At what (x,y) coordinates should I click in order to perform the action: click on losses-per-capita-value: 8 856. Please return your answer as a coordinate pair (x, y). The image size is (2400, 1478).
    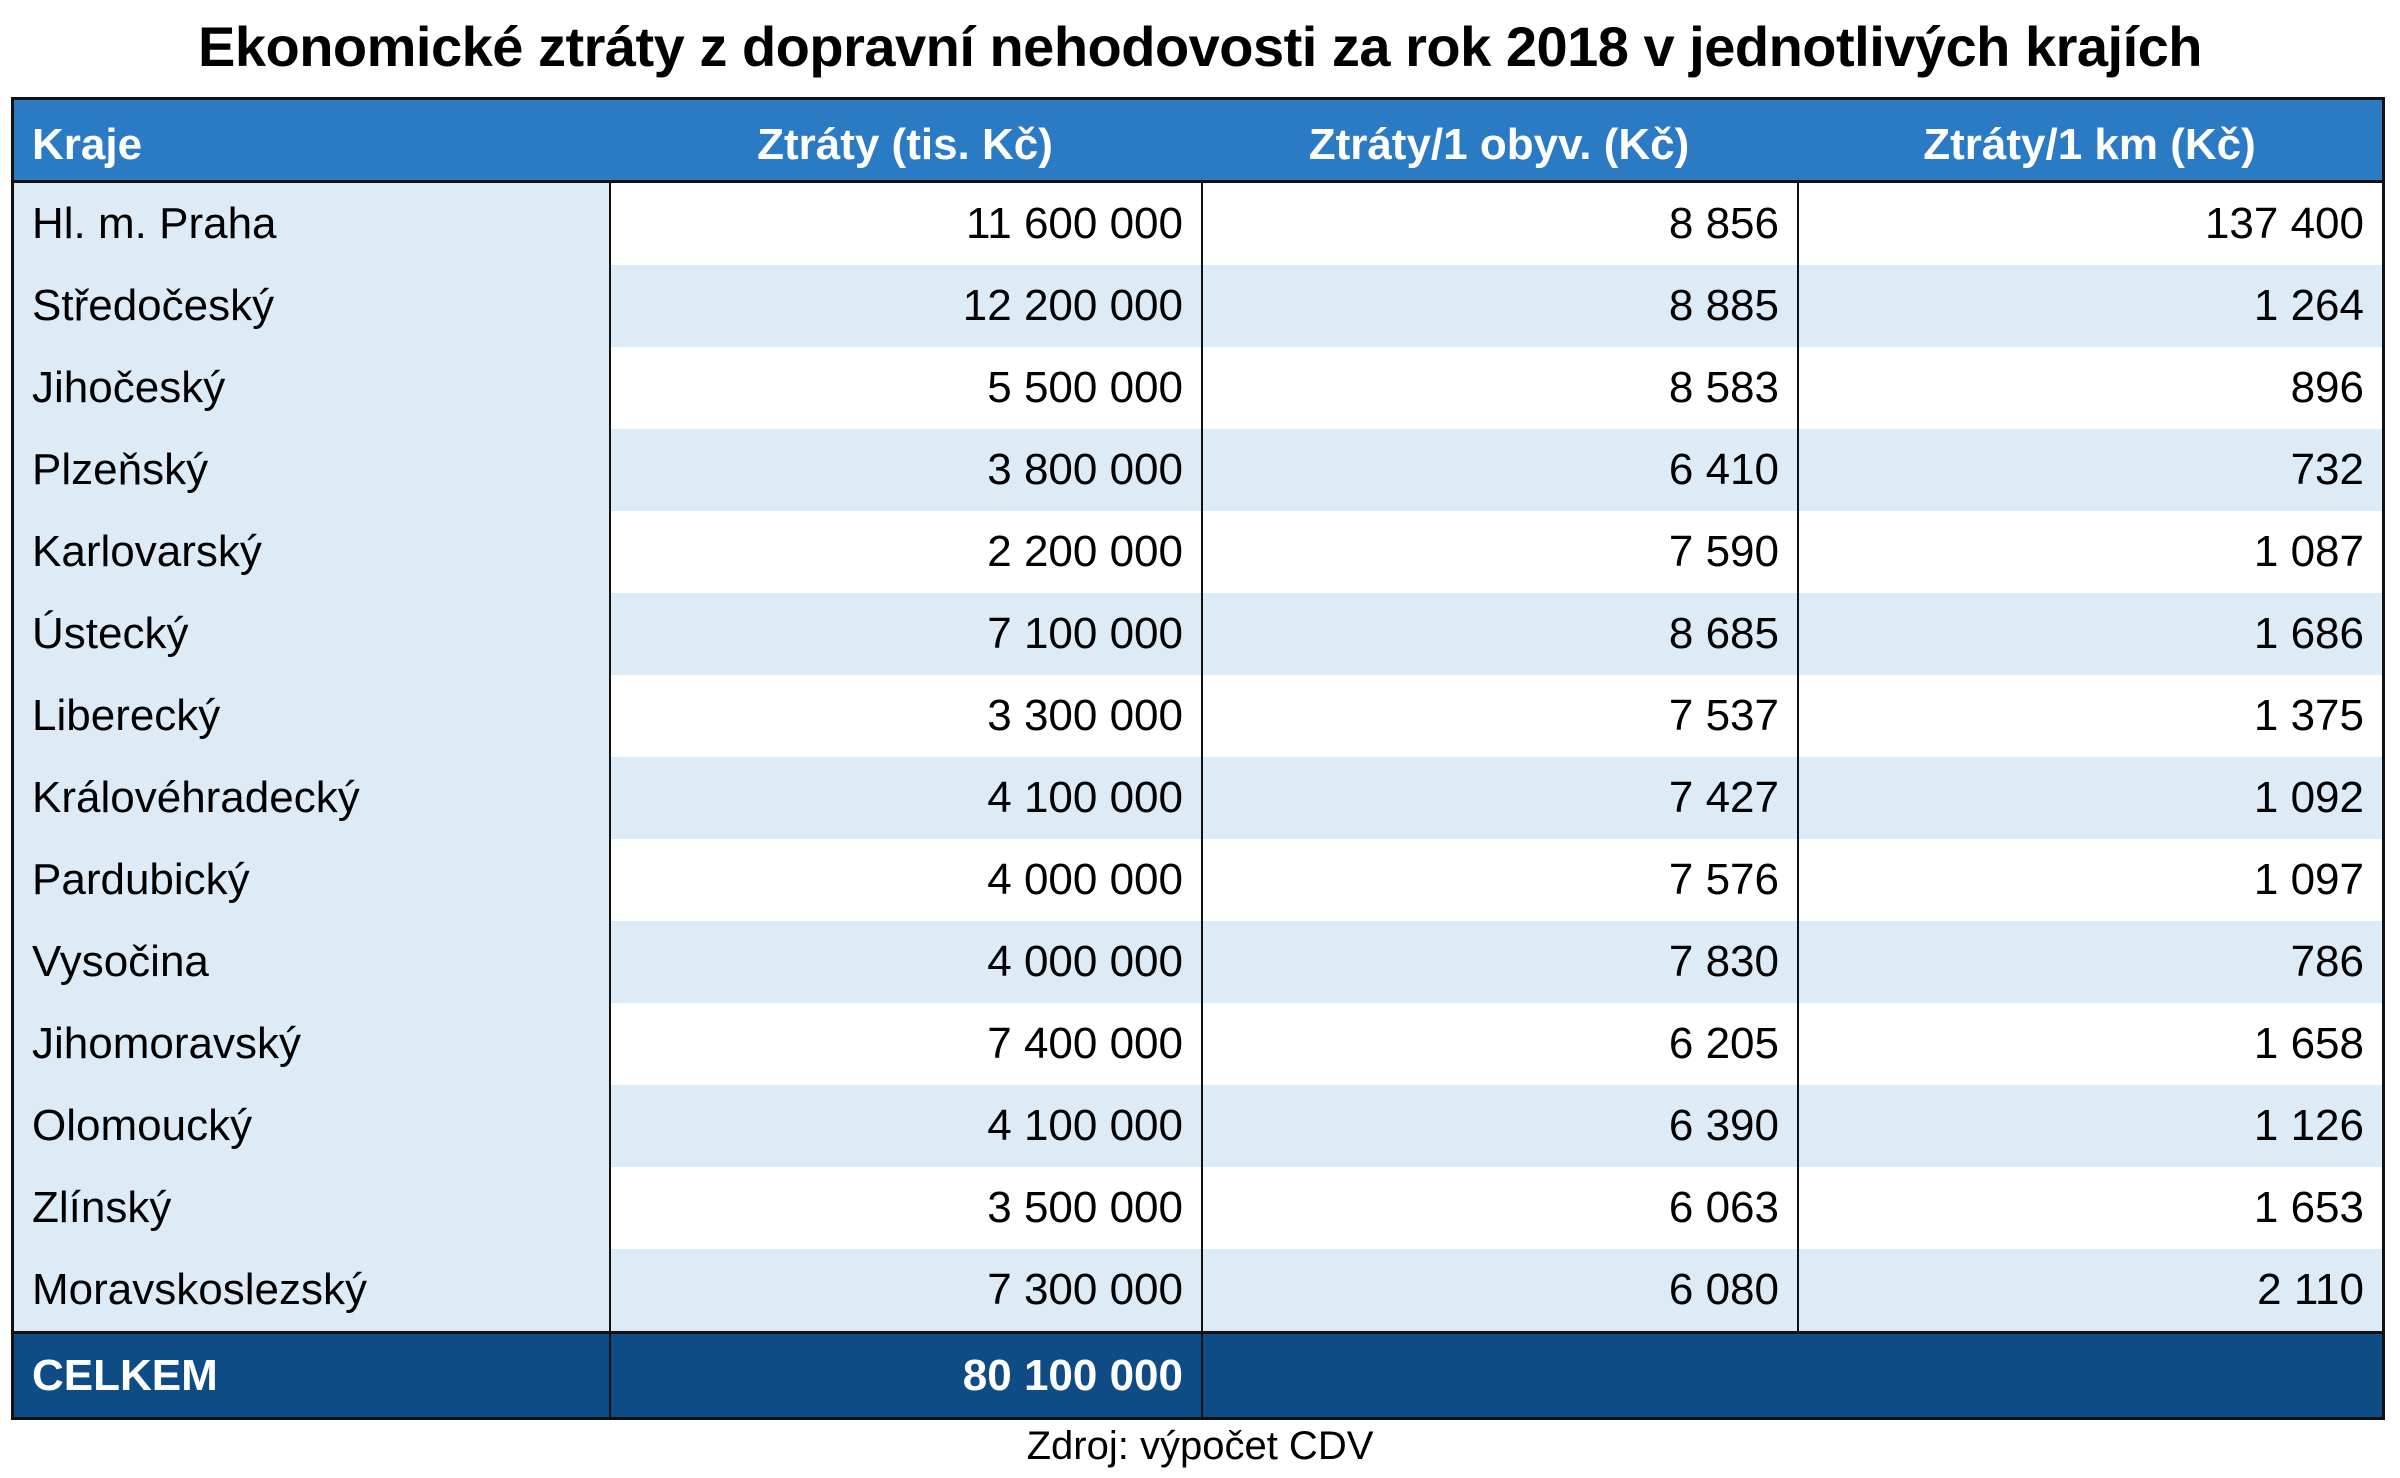
    Looking at the image, I should click on (1499, 224).